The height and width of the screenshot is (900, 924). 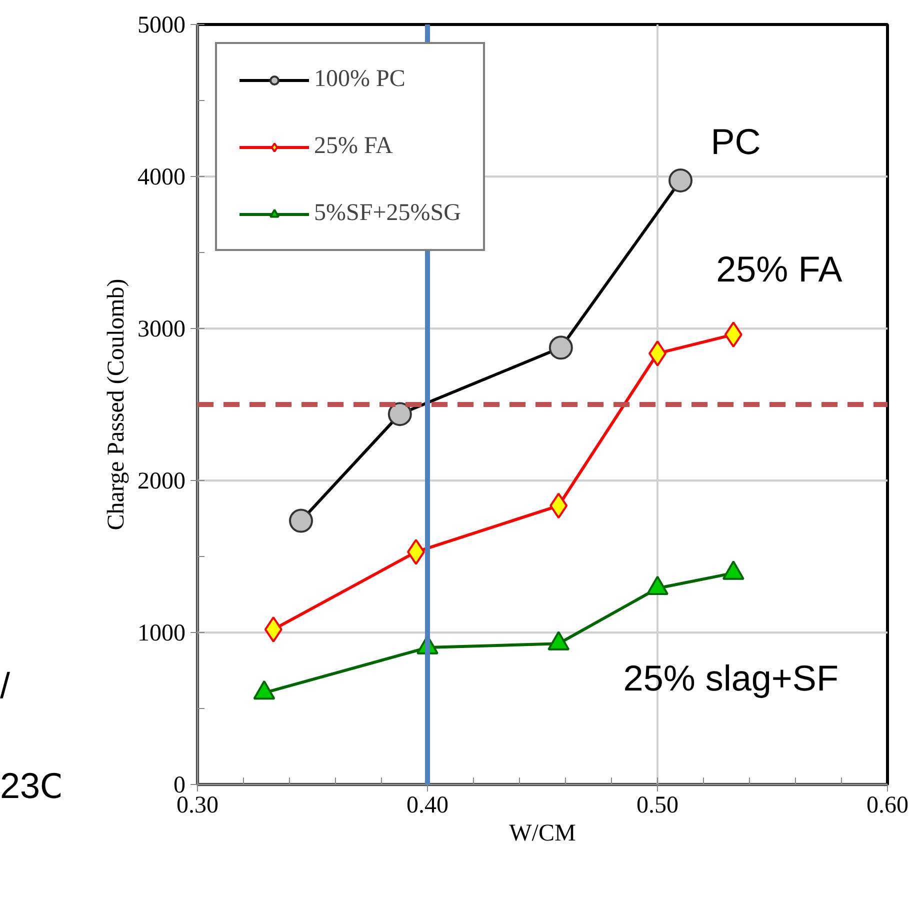 What do you see at coordinates (162, 329) in the screenshot?
I see `y-tick-label: 3000` at bounding box center [162, 329].